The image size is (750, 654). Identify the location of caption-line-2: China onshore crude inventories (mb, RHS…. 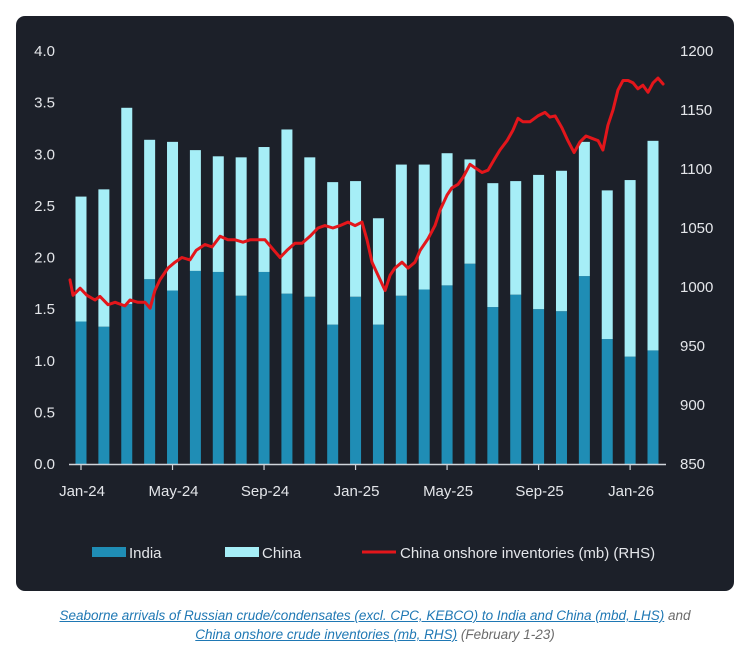
(375, 634).